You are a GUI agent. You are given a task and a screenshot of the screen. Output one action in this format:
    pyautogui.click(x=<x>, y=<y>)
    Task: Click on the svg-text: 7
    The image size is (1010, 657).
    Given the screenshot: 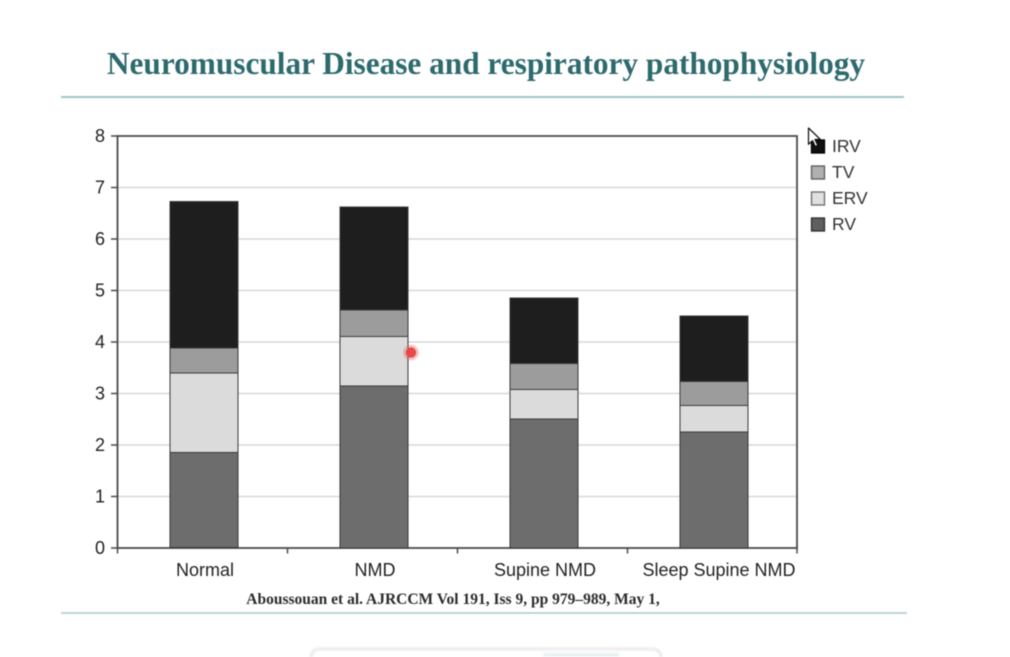 What is the action you would take?
    pyautogui.click(x=100, y=188)
    